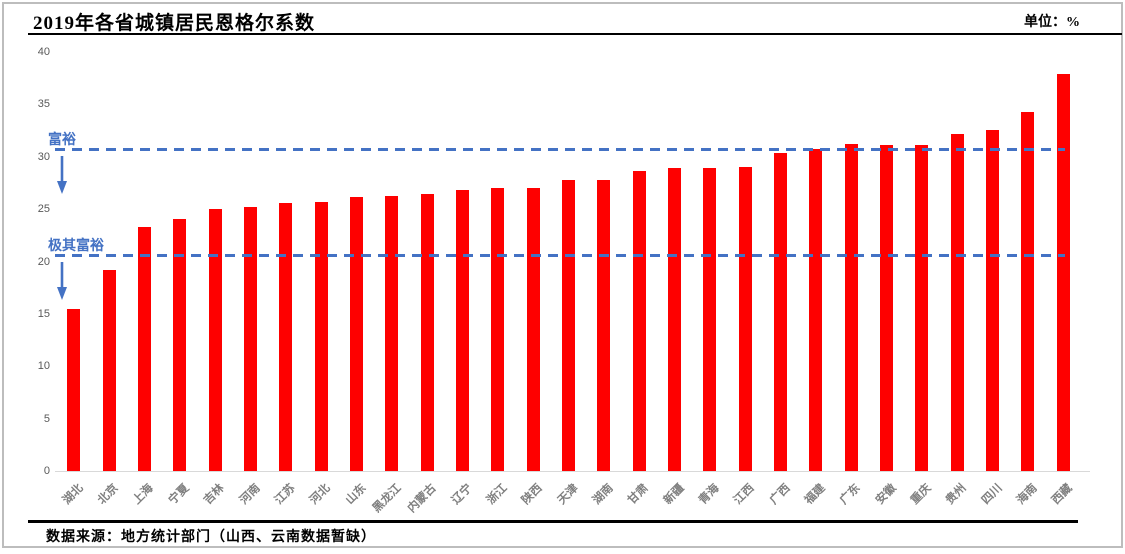 The image size is (1125, 554). What do you see at coordinates (174, 23) in the screenshot?
I see `chart-title: 2019年各省城镇居民恩格尔系数` at bounding box center [174, 23].